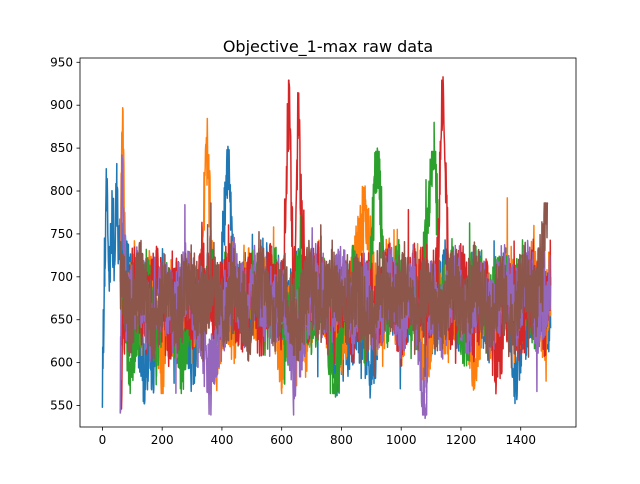  Describe the element at coordinates (401, 440) in the screenshot. I see `x-tick-label: 1000` at that location.